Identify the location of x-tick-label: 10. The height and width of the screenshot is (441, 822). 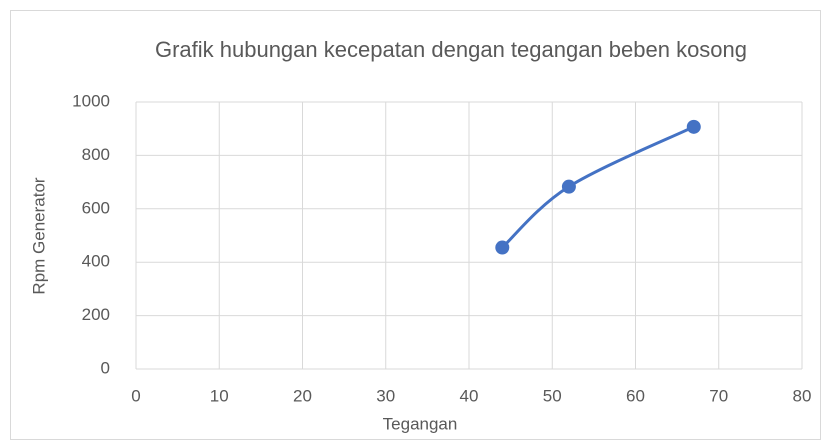
(219, 395).